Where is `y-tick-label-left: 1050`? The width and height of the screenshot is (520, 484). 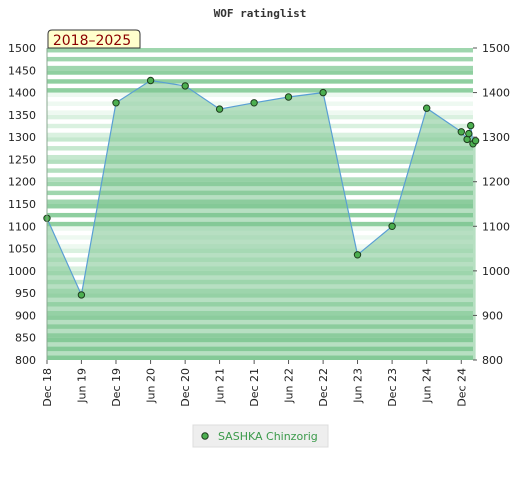
y-tick-label-left: 1050 is located at coordinates (22, 249).